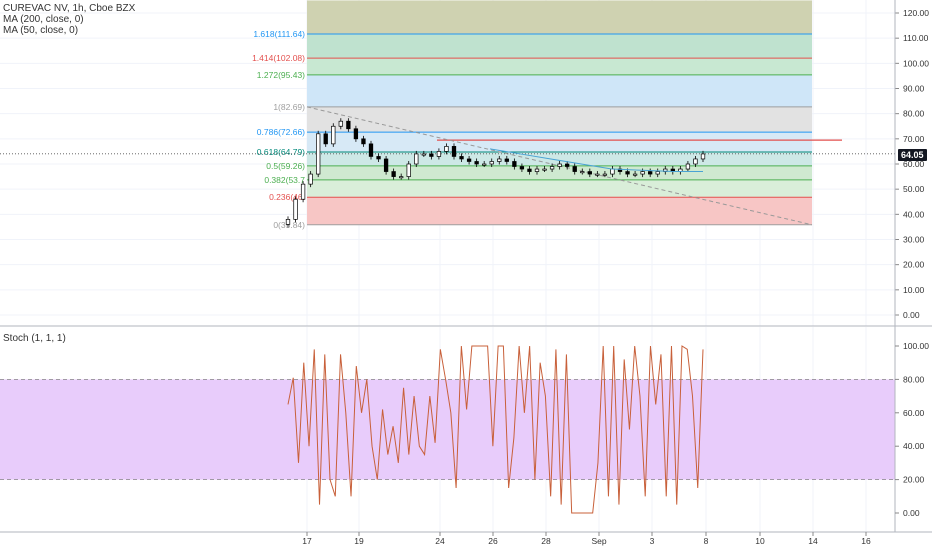  What do you see at coordinates (914, 139) in the screenshot?
I see `y-tick-label: 70.00` at bounding box center [914, 139].